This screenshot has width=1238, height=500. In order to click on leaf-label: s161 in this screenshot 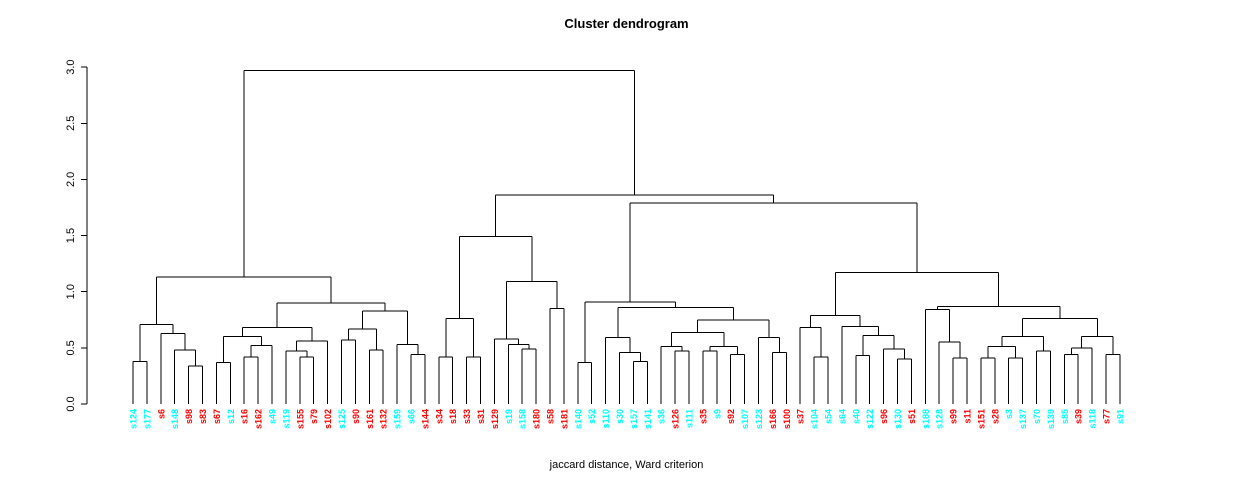, I will do `click(370, 419)`.